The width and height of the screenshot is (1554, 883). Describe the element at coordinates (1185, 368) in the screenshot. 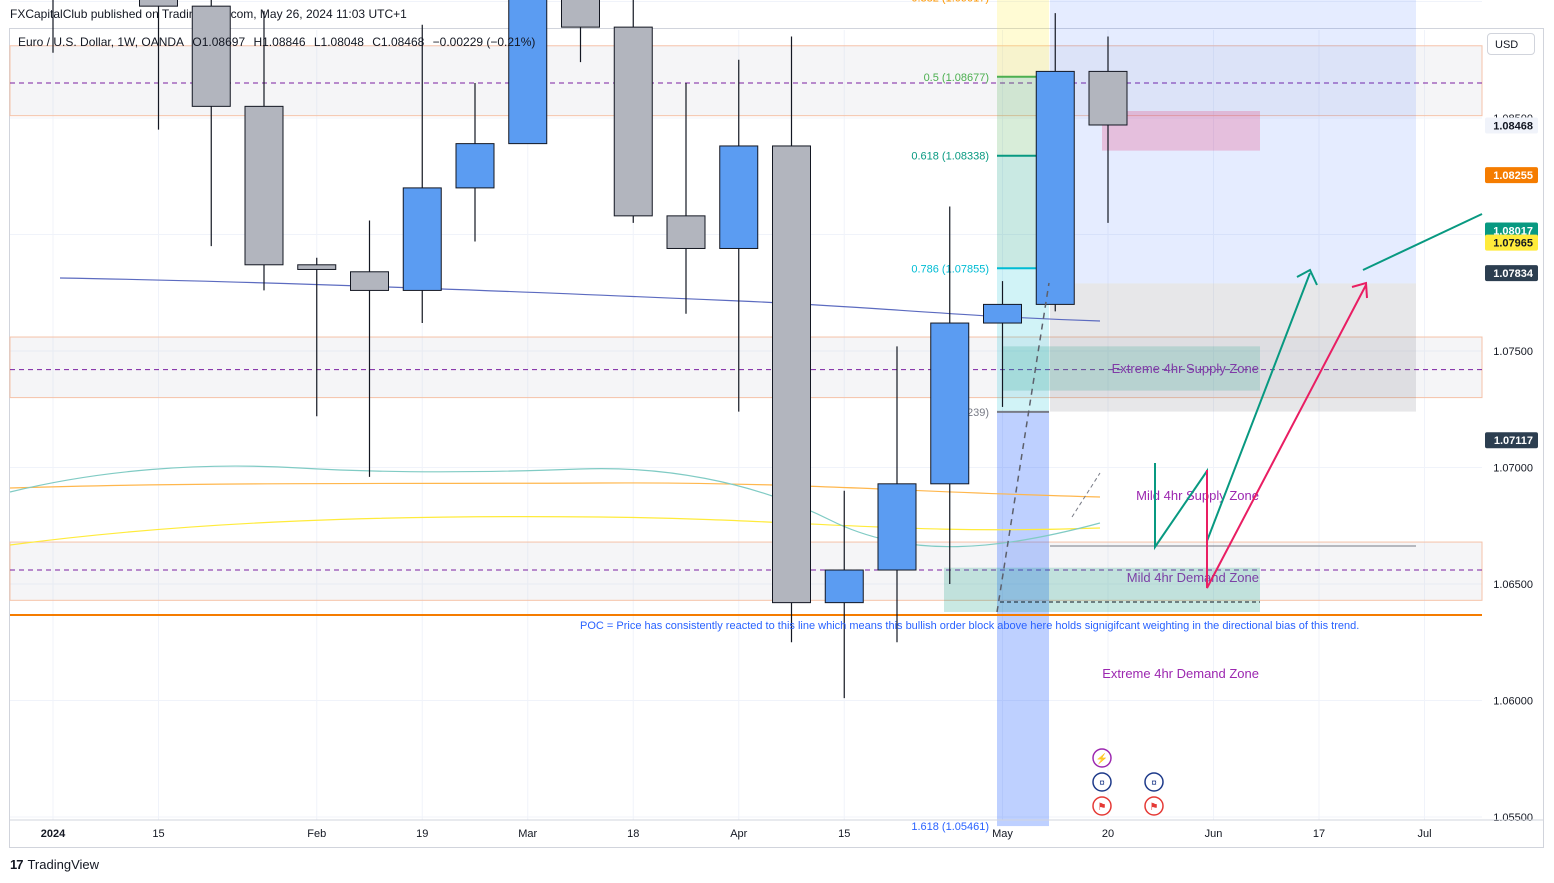

I see `zone-label-0: Extreme 4hr Supply Zone` at that location.